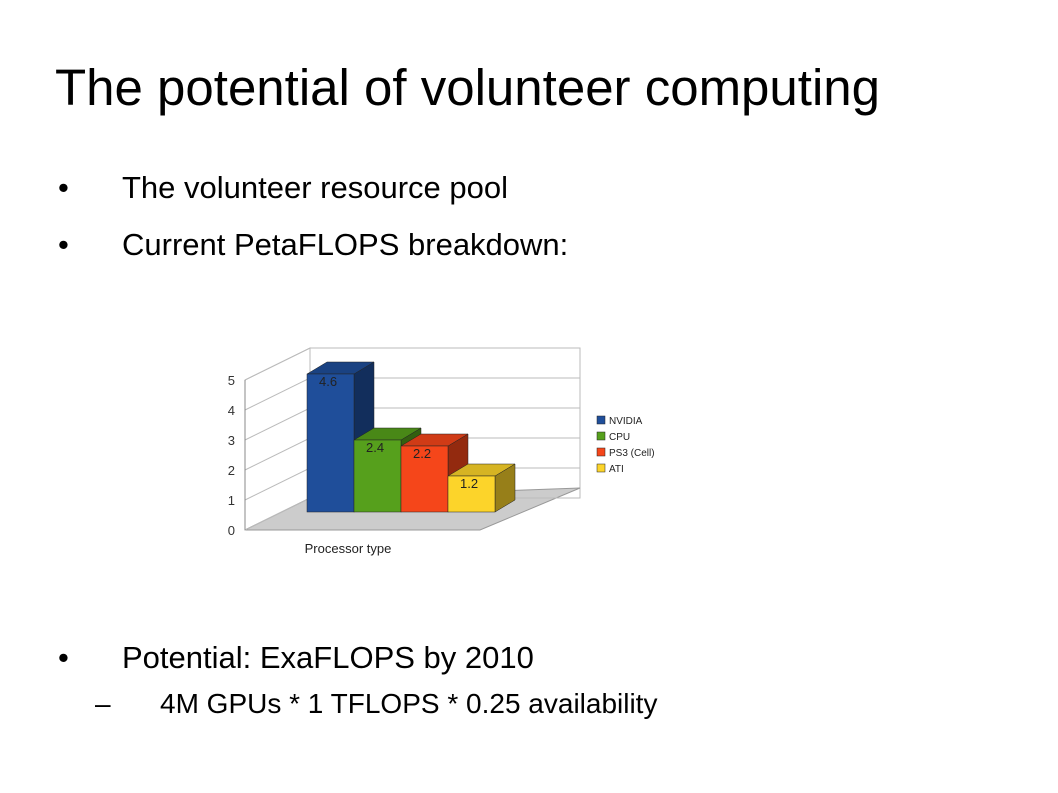  What do you see at coordinates (231, 440) in the screenshot?
I see `y-tick-label: 3` at bounding box center [231, 440].